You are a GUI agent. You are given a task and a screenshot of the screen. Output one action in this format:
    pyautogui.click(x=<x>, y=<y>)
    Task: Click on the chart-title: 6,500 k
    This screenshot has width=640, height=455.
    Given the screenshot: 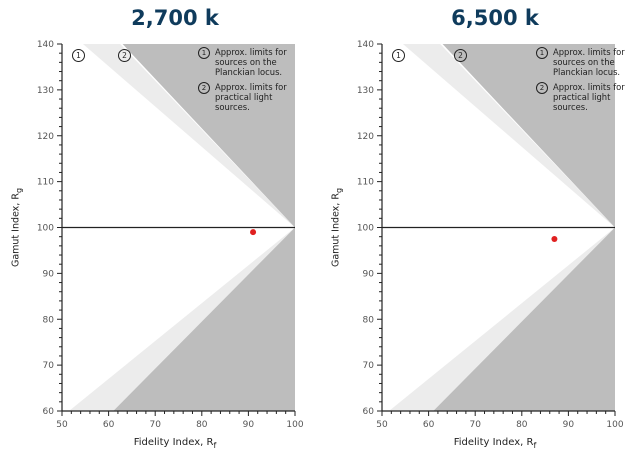 What is the action you would take?
    pyautogui.click(x=495, y=18)
    